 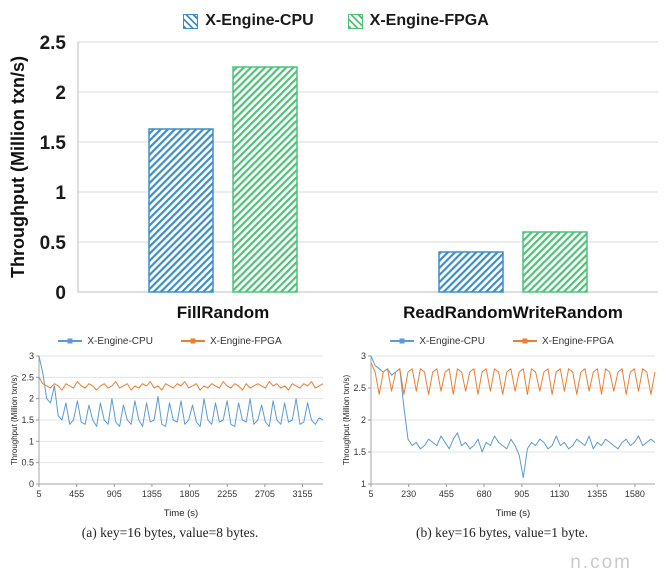 What do you see at coordinates (336, 21) in the screenshot?
I see `bar-chart-legend: X-Engine-CPU X-Engine-FPGA` at bounding box center [336, 21].